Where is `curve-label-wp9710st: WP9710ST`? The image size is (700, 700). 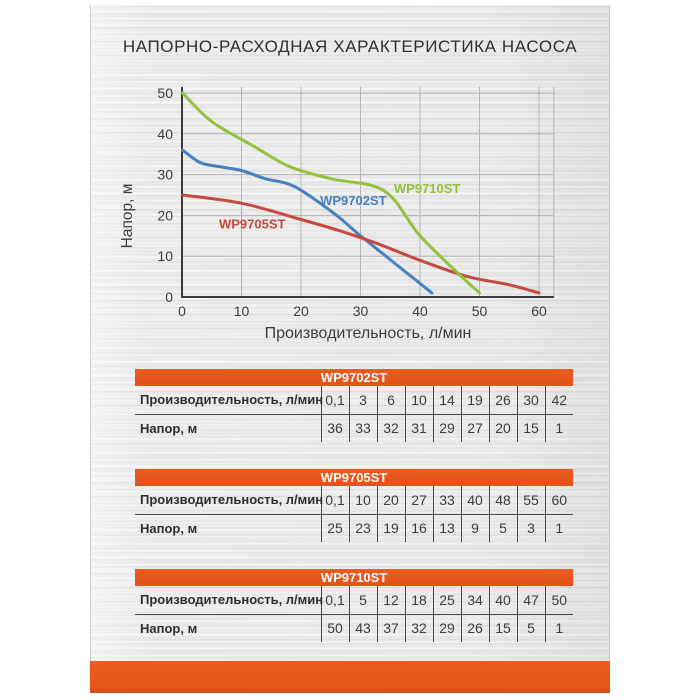
curve-label-wp9710st: WP9710ST is located at coordinates (427, 188).